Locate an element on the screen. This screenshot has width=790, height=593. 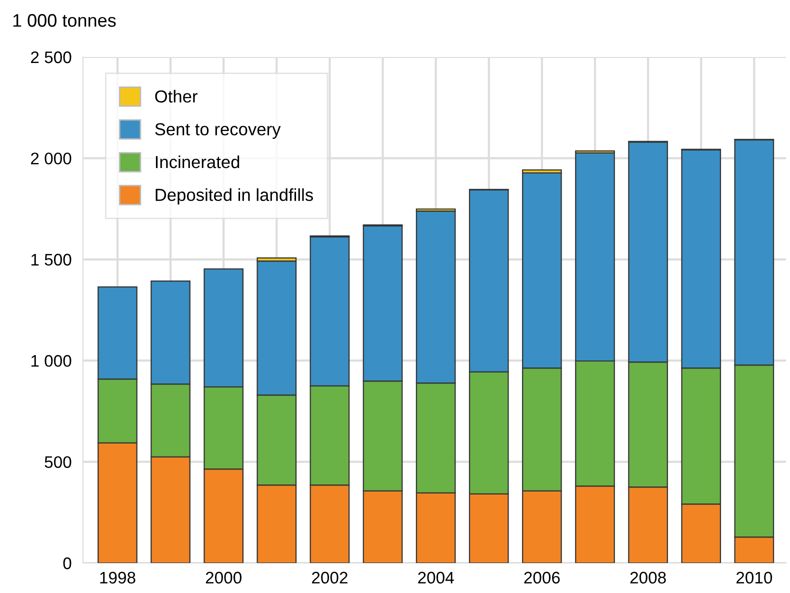
legend-label: Sent to recovery is located at coordinates (218, 131).